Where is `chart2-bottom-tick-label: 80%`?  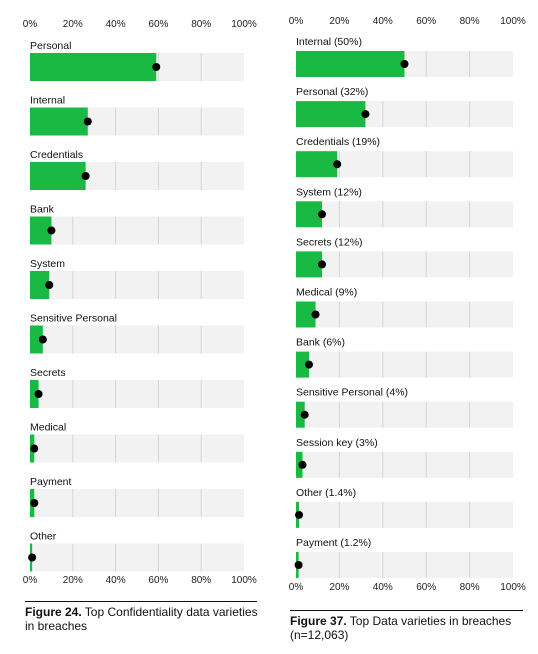 chart2-bottom-tick-label: 80% is located at coordinates (470, 587).